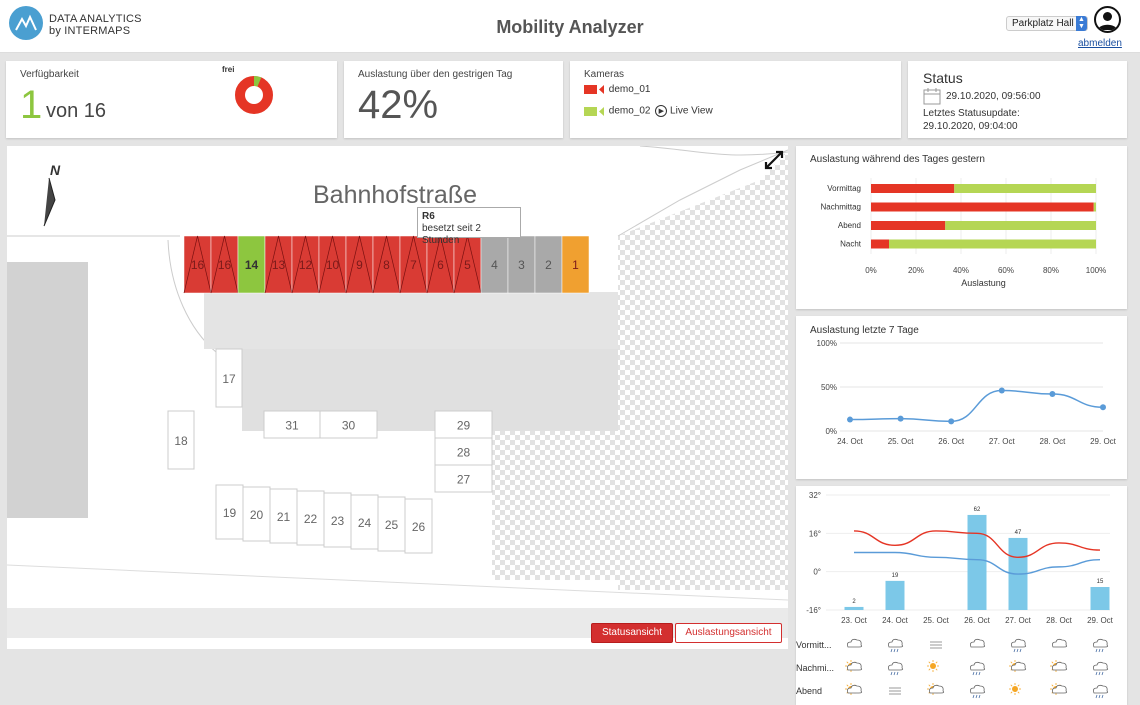 The width and height of the screenshot is (1140, 705). What do you see at coordinates (440, 265) in the screenshot?
I see `parking-spot-label: 6` at bounding box center [440, 265].